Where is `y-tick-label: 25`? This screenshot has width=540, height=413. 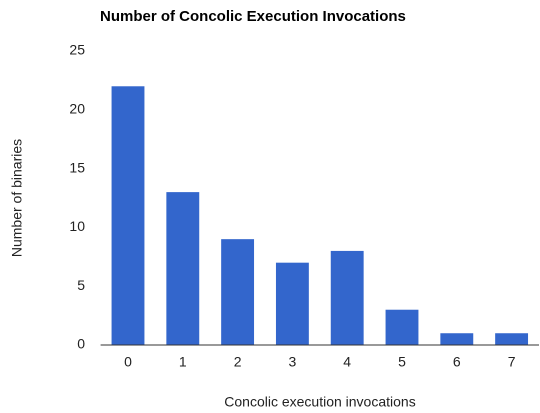
y-tick-label: 25 is located at coordinates (77, 50).